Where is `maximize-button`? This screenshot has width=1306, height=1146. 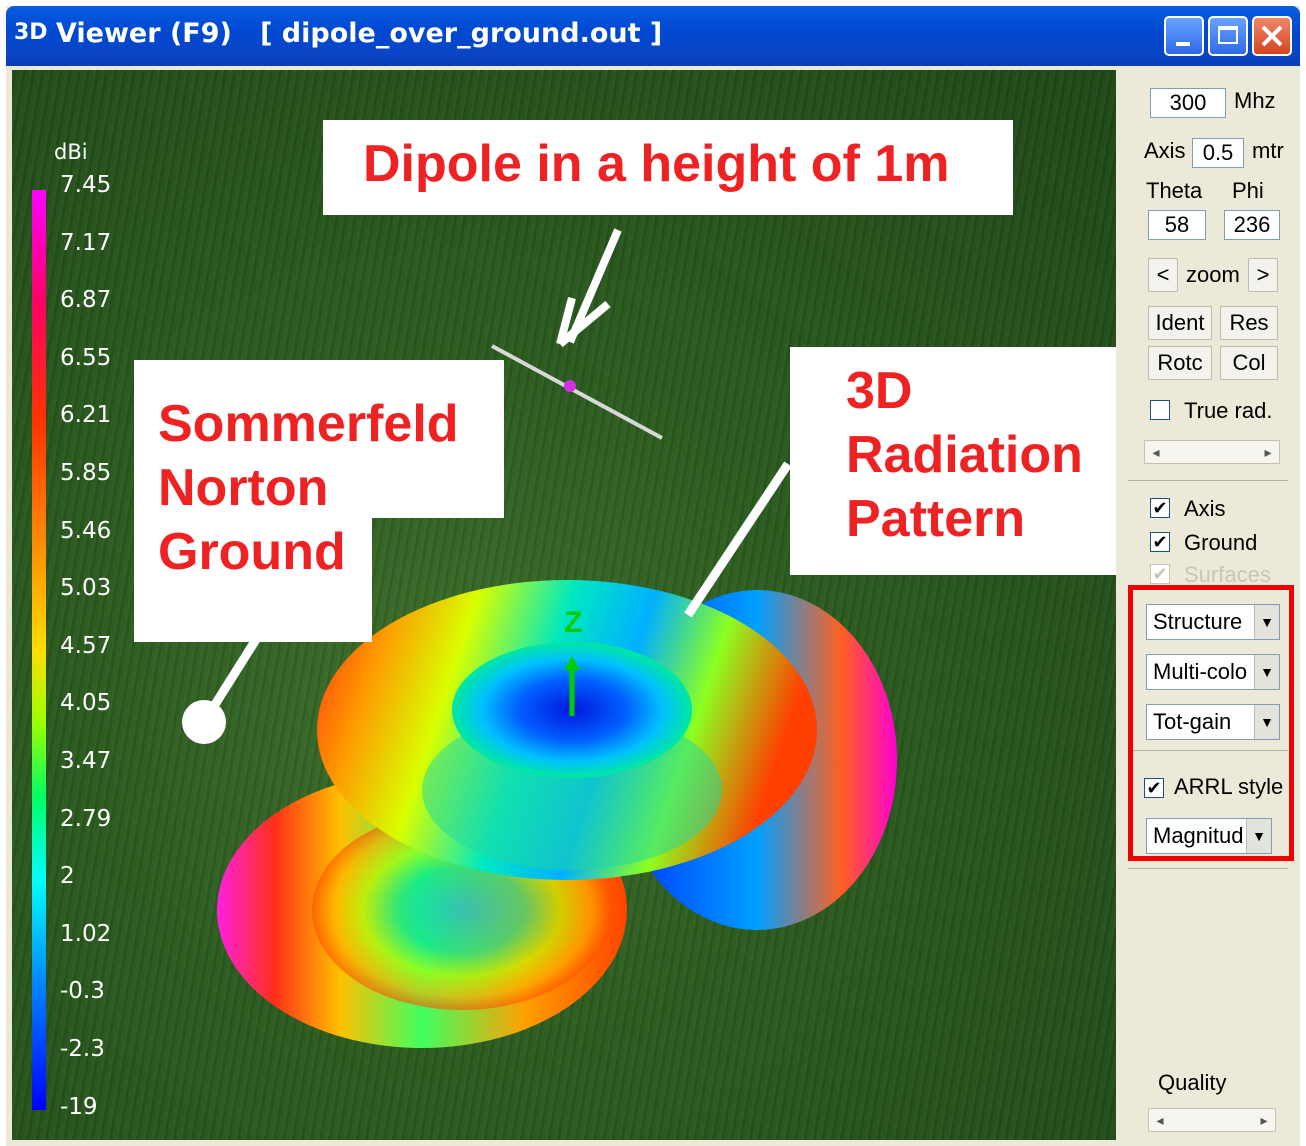
maximize-button is located at coordinates (1228, 36).